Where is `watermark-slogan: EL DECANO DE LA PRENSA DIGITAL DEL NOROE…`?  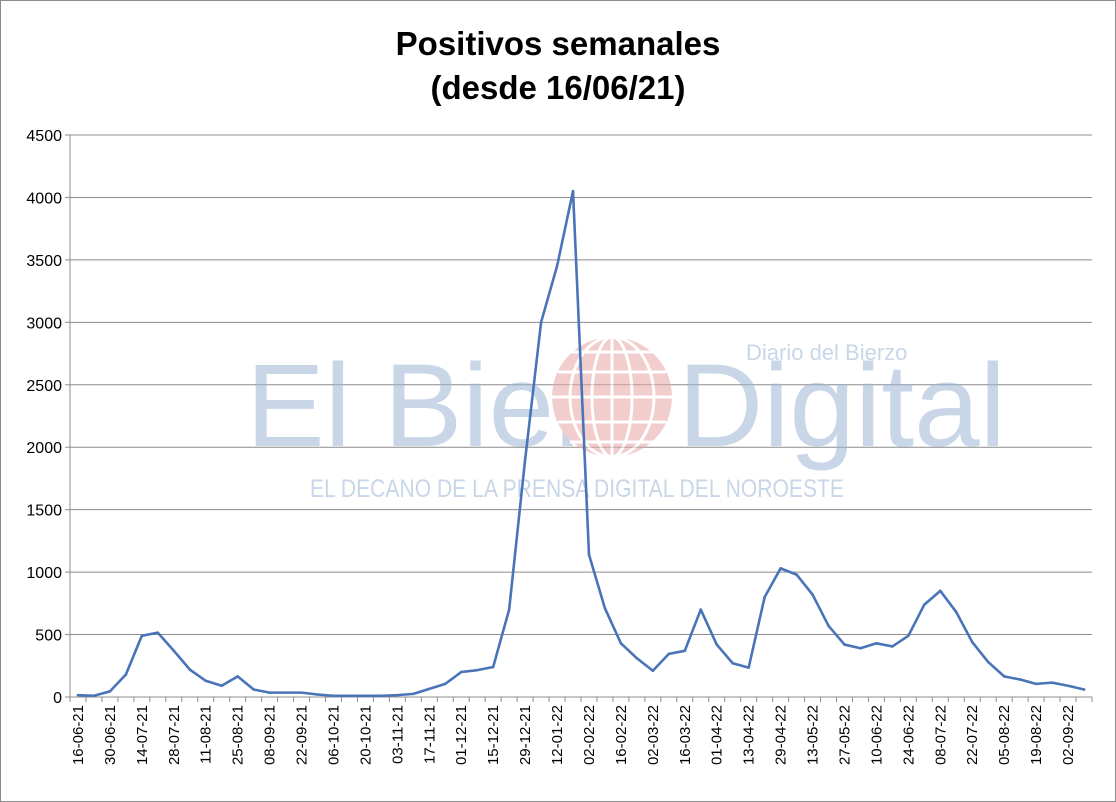
watermark-slogan: EL DECANO DE LA PRENSA DIGITAL DEL NOROE… is located at coordinates (577, 489).